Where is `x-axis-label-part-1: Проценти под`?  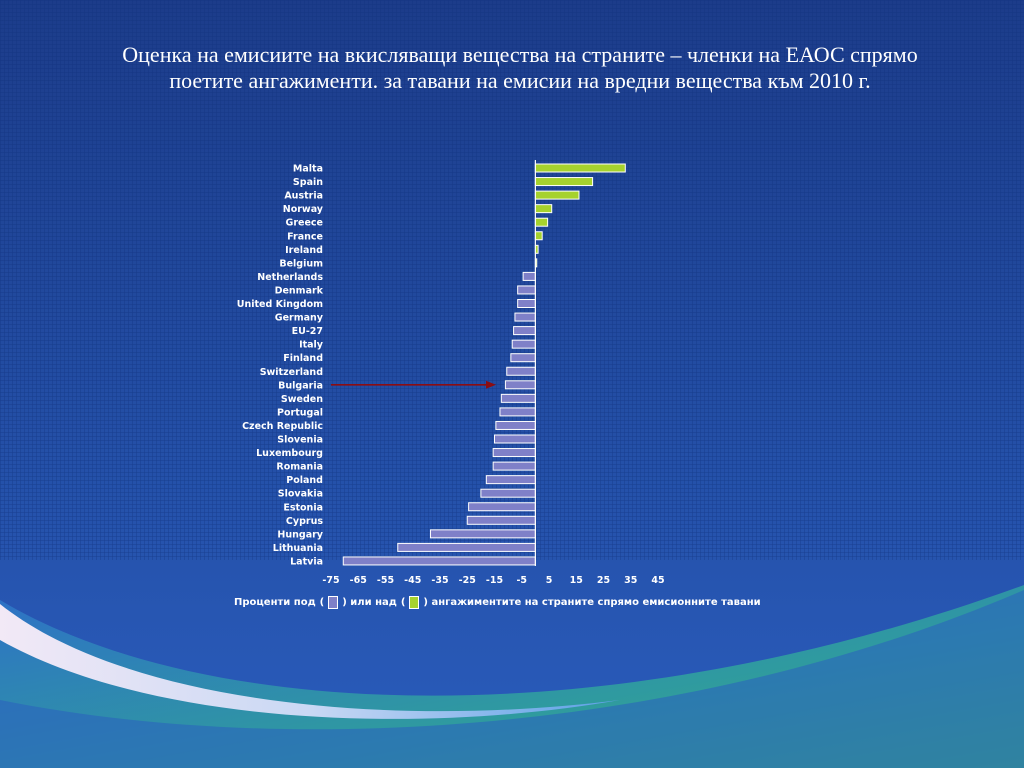
x-axis-label-part-1: Проценти под is located at coordinates (275, 602).